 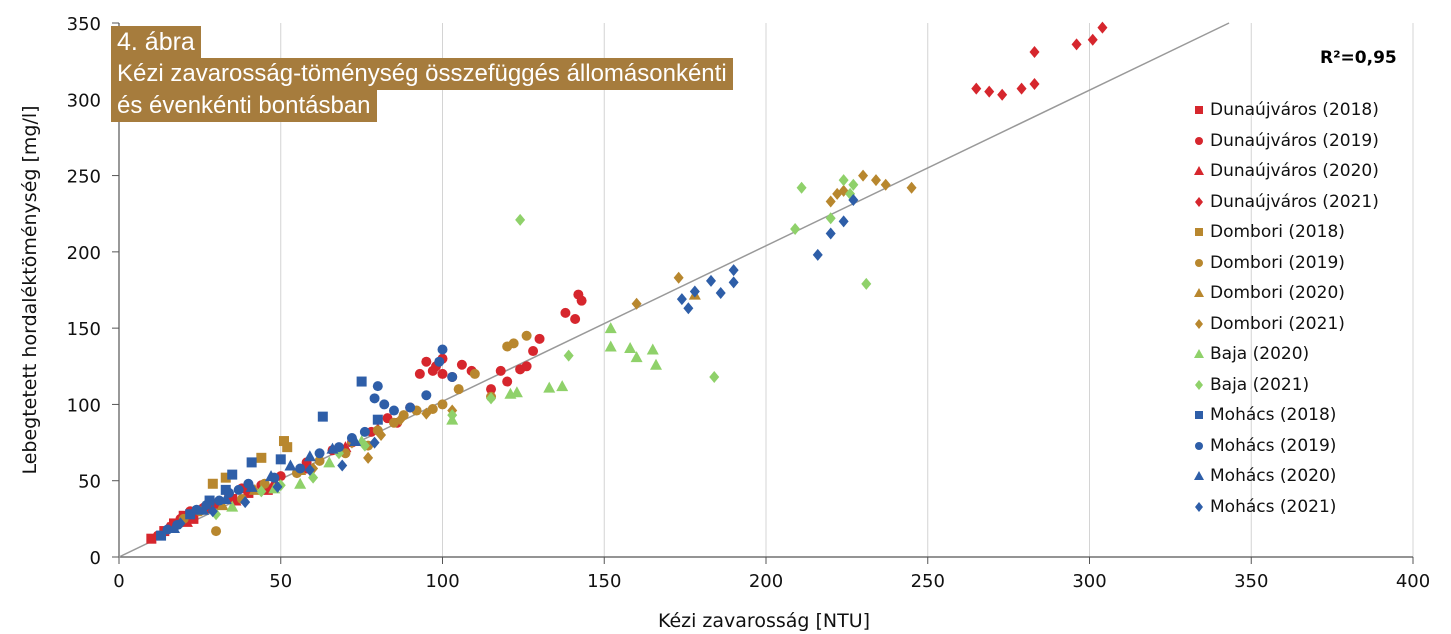 I want to click on legend-item: Mohács (2021), so click(x=1285, y=507).